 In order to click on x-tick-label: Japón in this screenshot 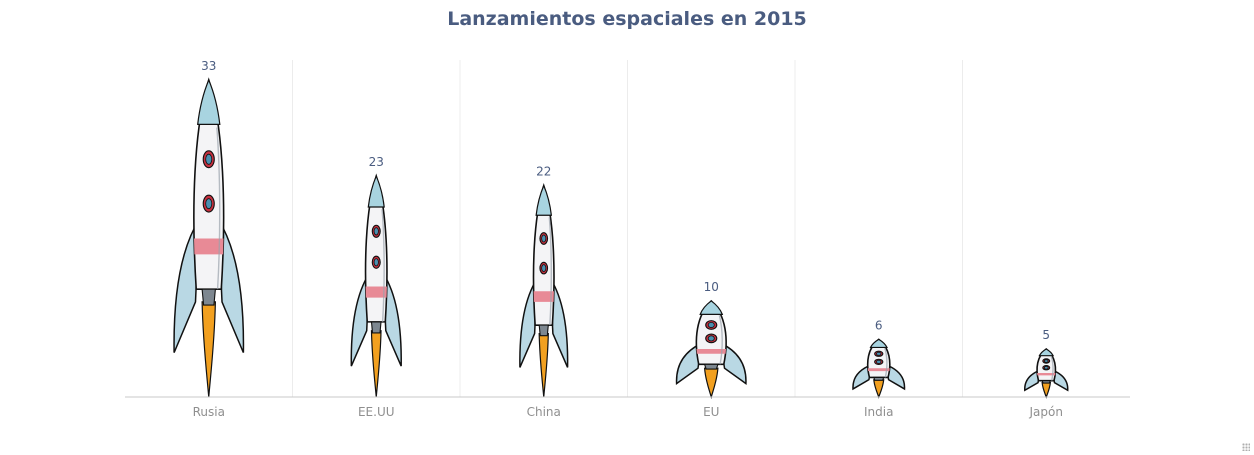, I will do `click(1046, 412)`.